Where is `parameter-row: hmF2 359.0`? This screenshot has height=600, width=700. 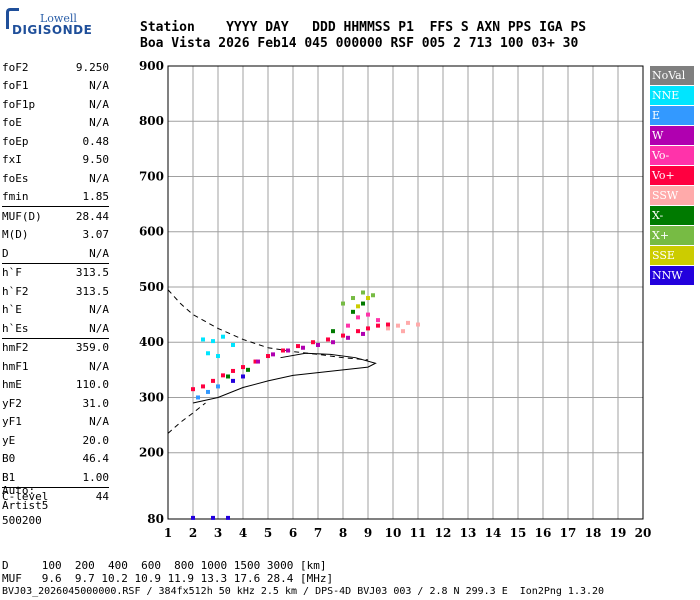 parameter-row: hmF2 359.0 is located at coordinates (55, 347).